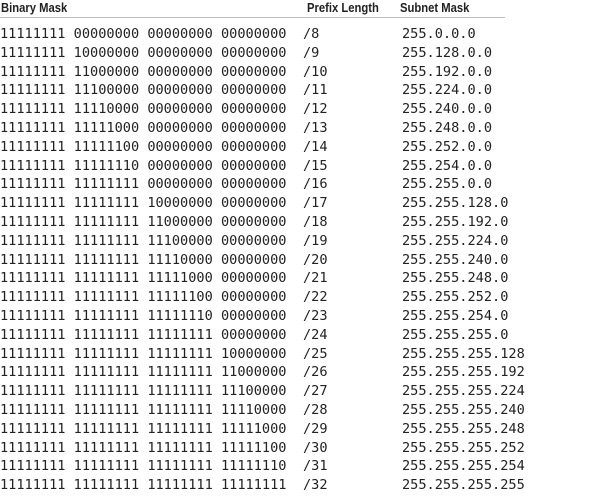 This screenshot has width=600, height=496. I want to click on subnet-mask-cell: 255.255.240.0, so click(455, 259).